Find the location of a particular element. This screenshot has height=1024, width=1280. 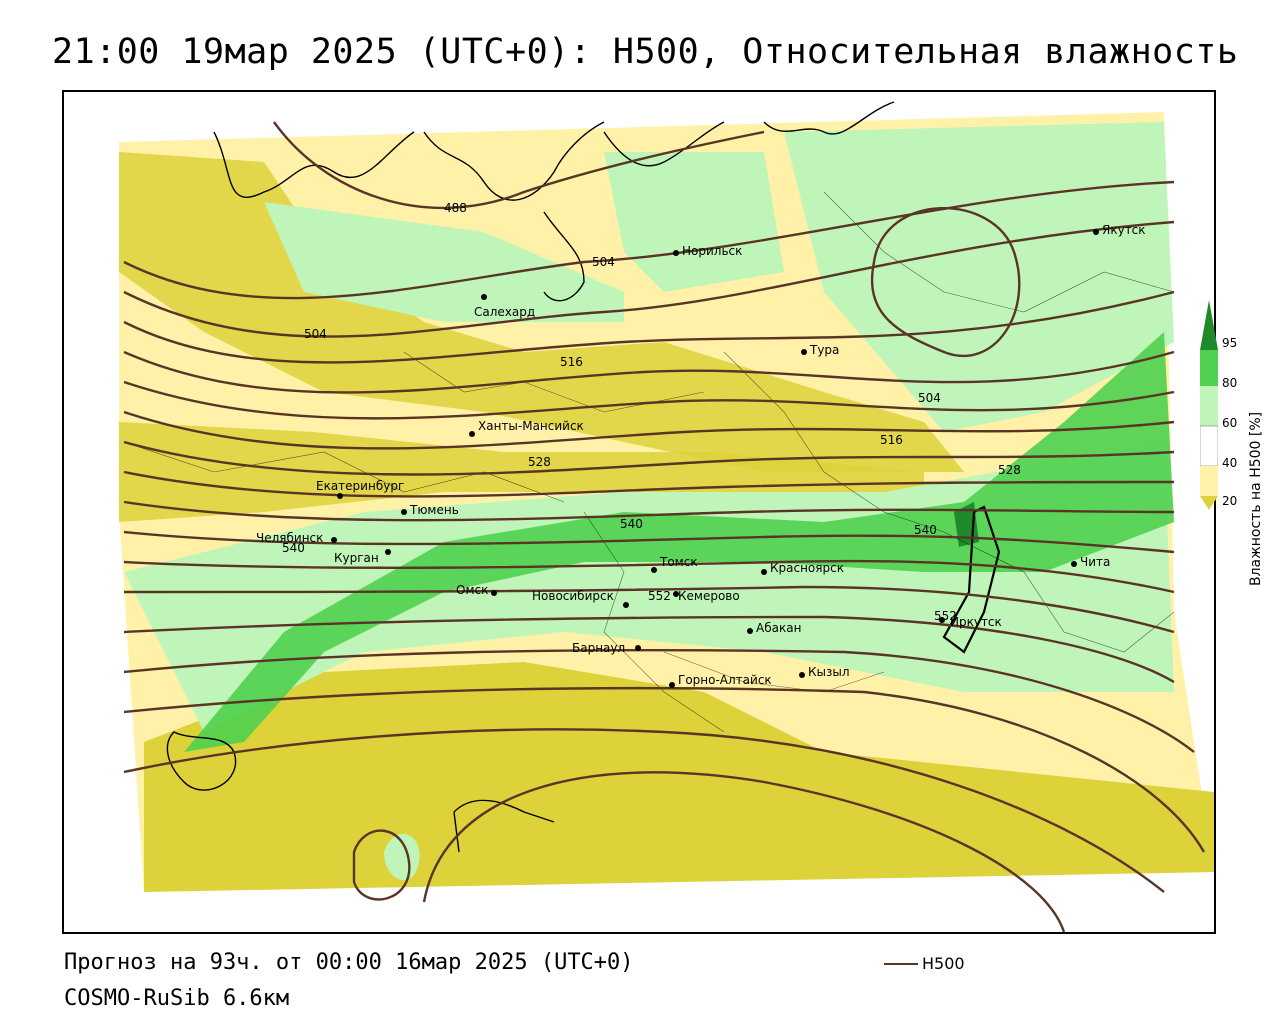

city-label: Норильск is located at coordinates (712, 251).